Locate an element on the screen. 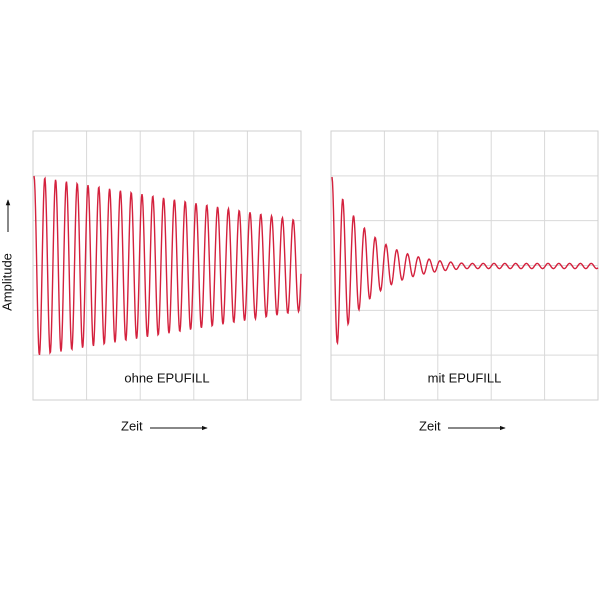 This screenshot has height=600, width=600. panel-label: mit EPUFILL is located at coordinates (465, 377).